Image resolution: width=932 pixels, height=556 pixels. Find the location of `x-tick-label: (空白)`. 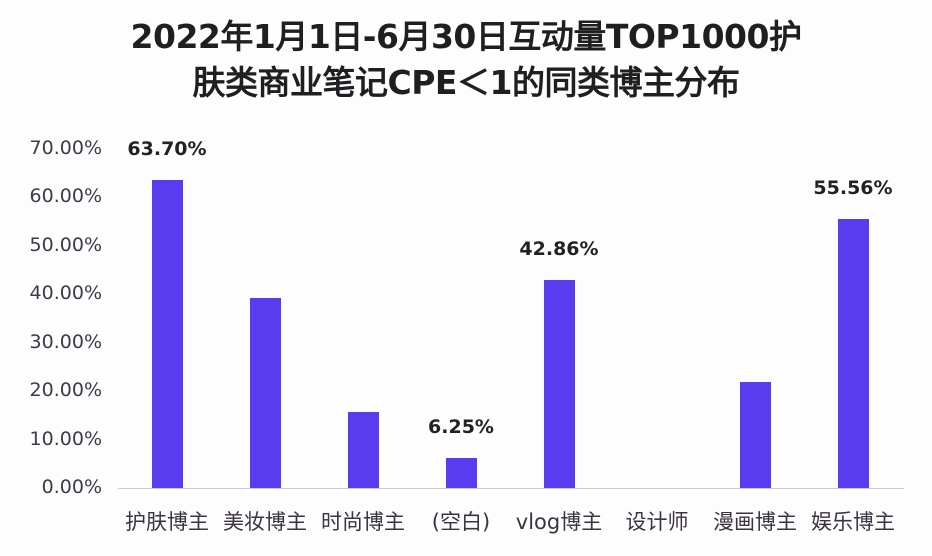

x-tick-label: (空白) is located at coordinates (461, 522).